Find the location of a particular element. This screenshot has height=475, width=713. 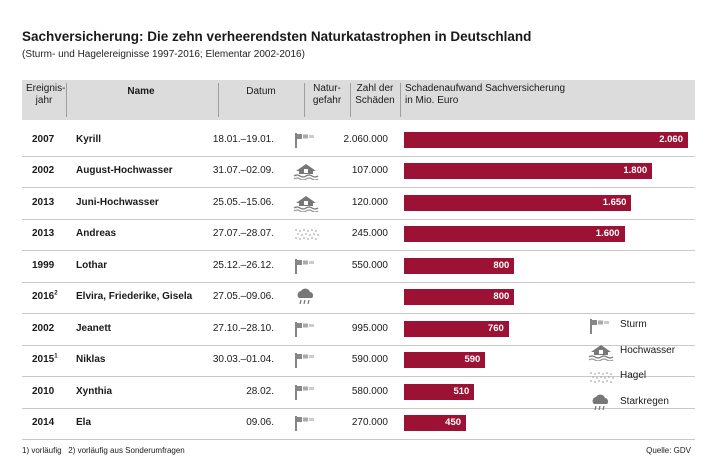

row-year: 20162 is located at coordinates (45, 296).